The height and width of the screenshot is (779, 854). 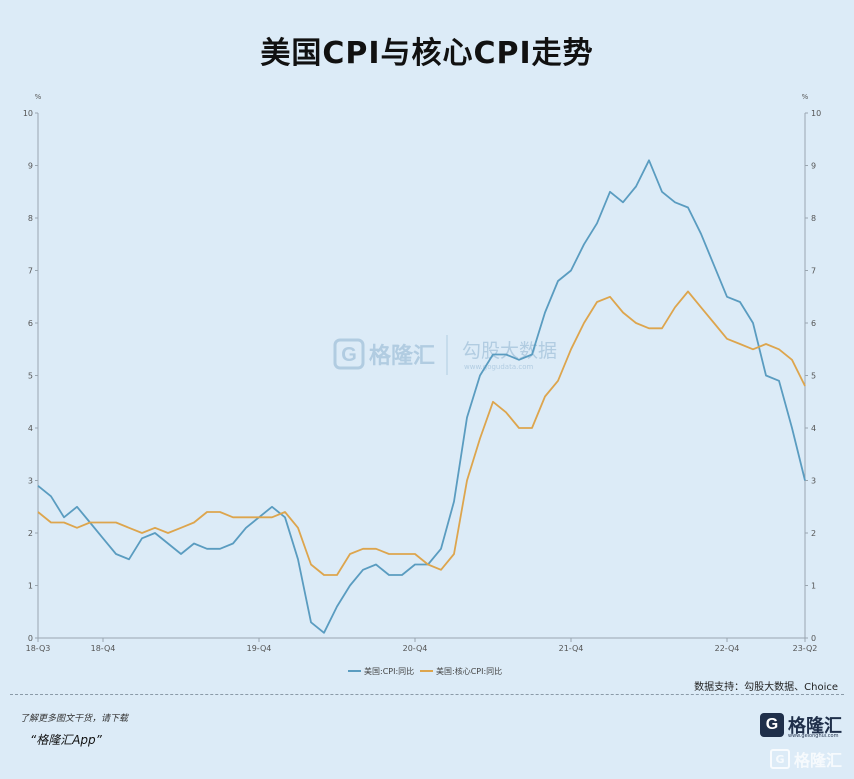 I want to click on watermark-left: 格隆汇, so click(x=402, y=356).